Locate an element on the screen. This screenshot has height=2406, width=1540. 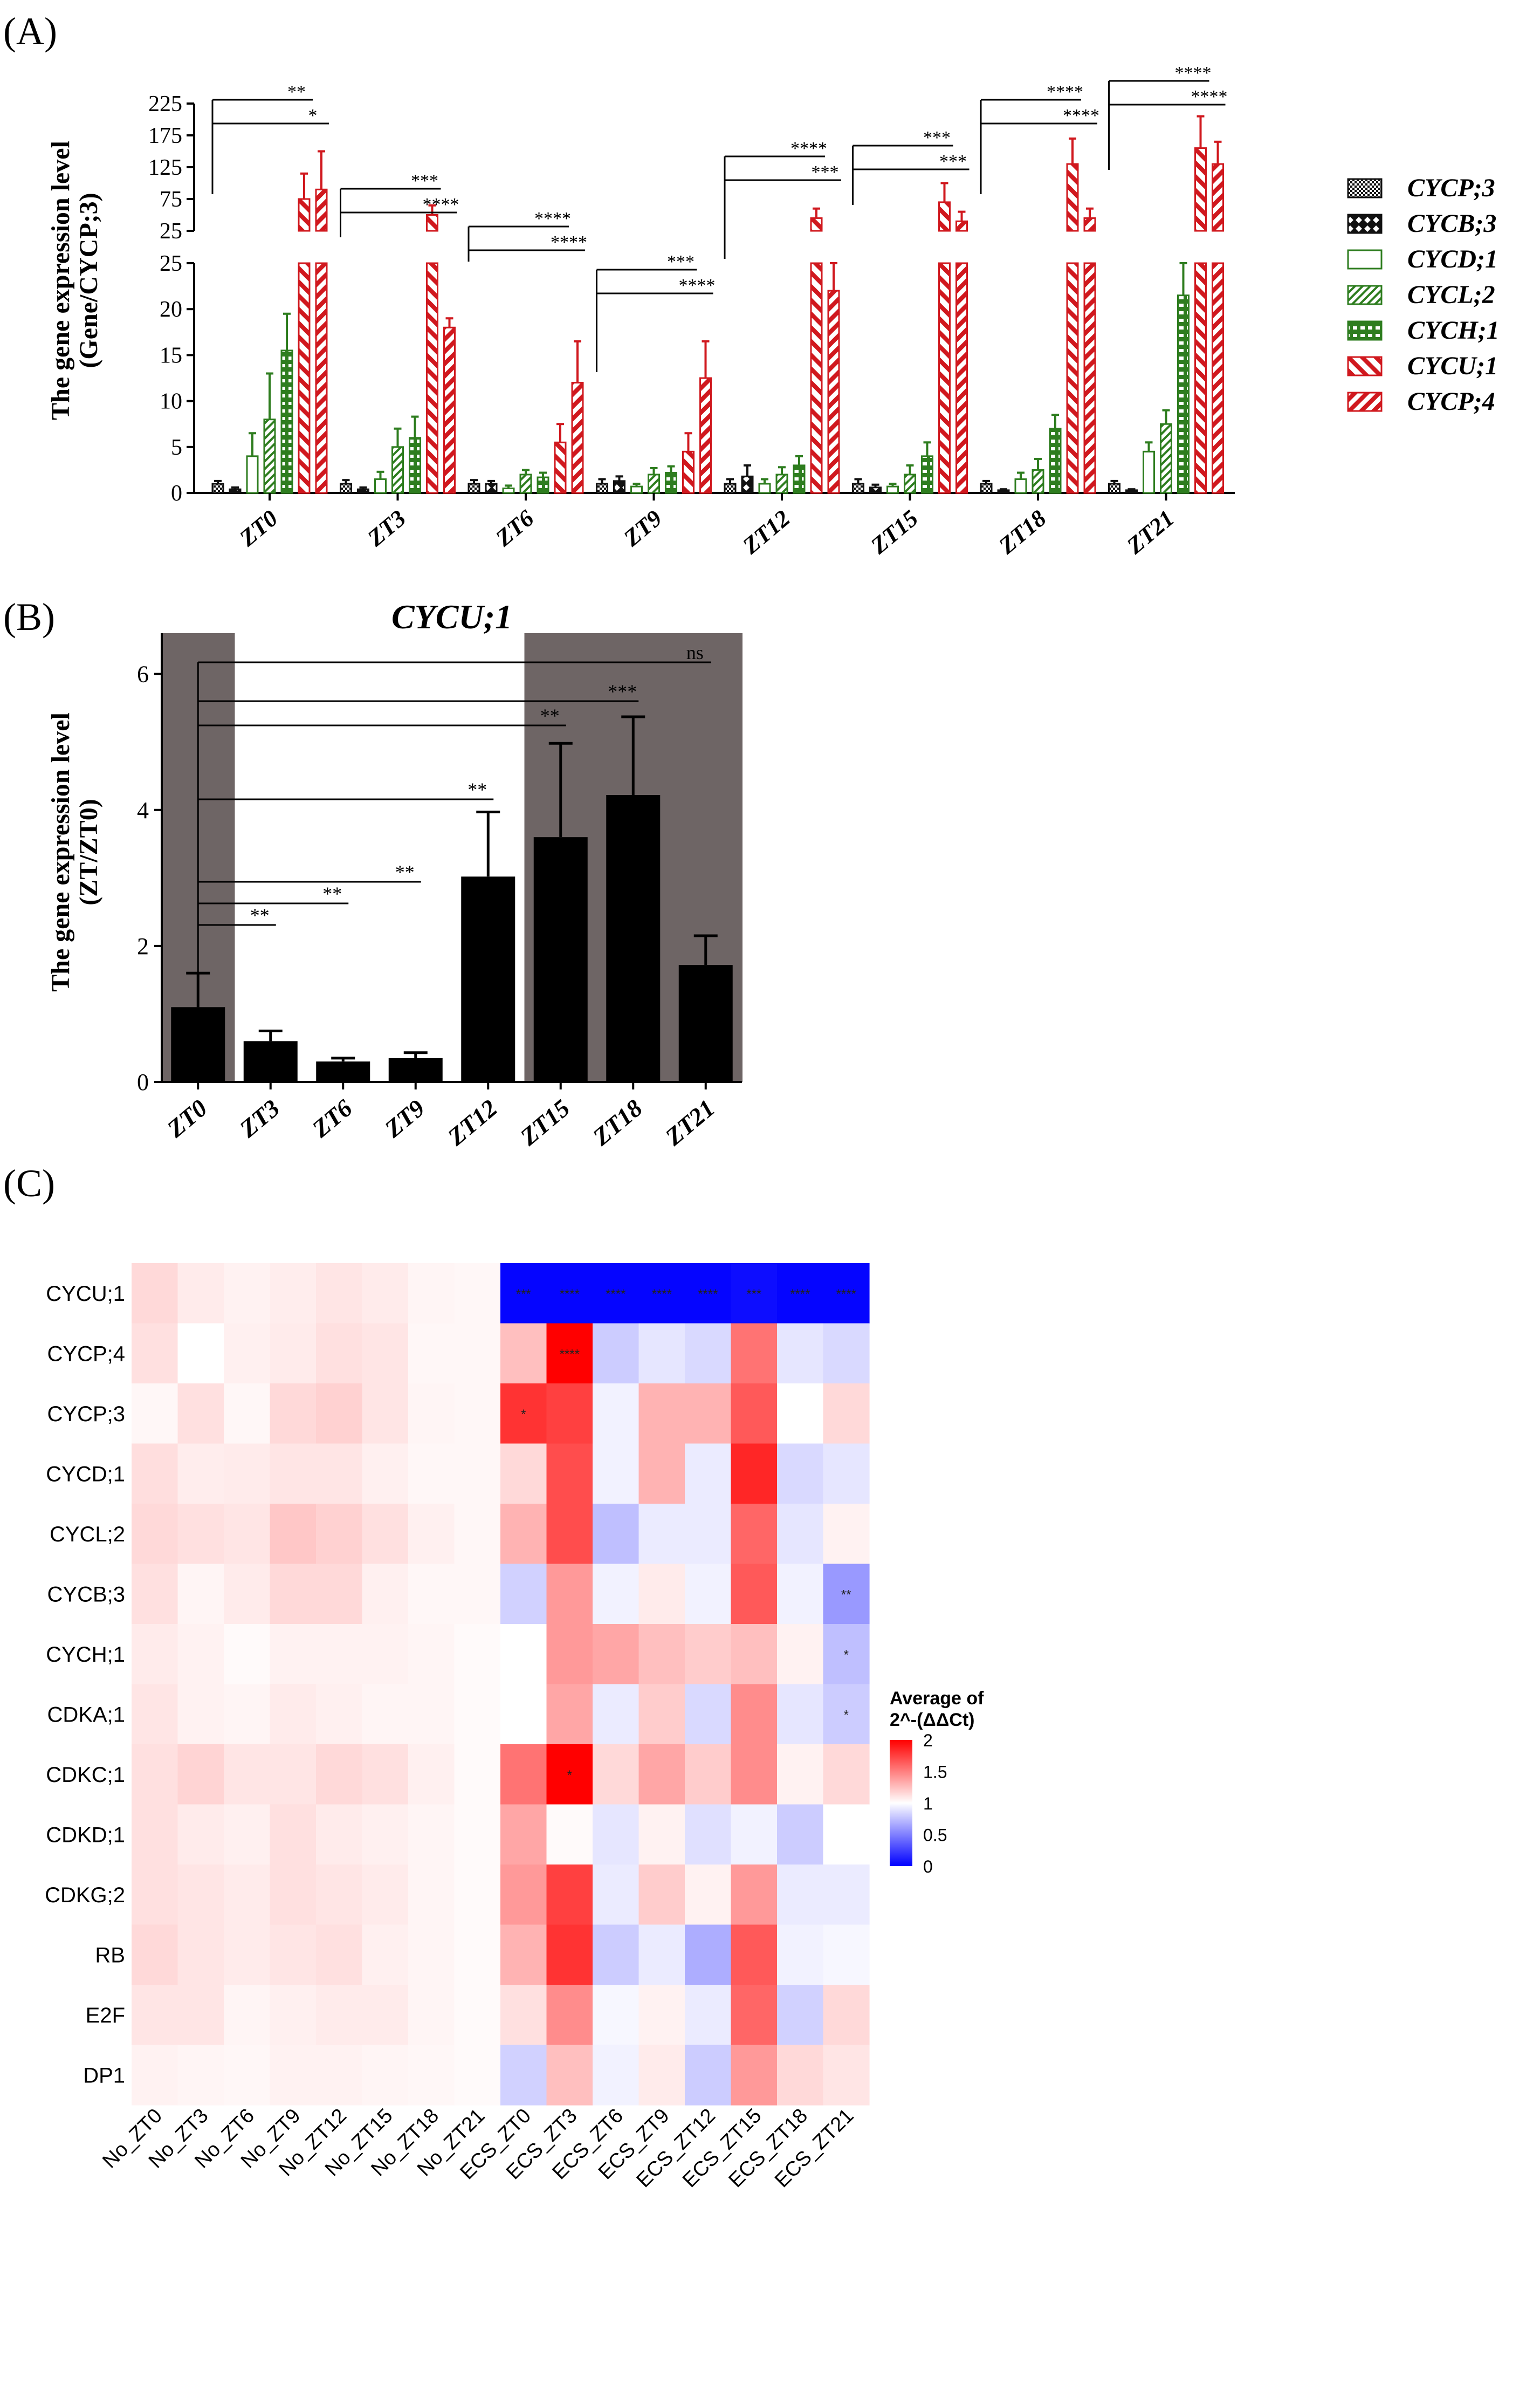
heatmap-colorbar-tick-label: 0 is located at coordinates (928, 1866).